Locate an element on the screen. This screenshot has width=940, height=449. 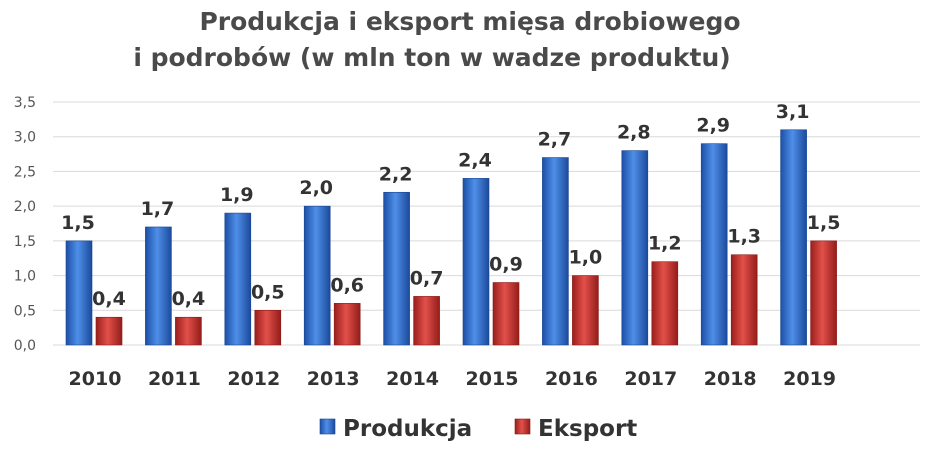
data-label-eksport: 0,6 is located at coordinates (347, 285).